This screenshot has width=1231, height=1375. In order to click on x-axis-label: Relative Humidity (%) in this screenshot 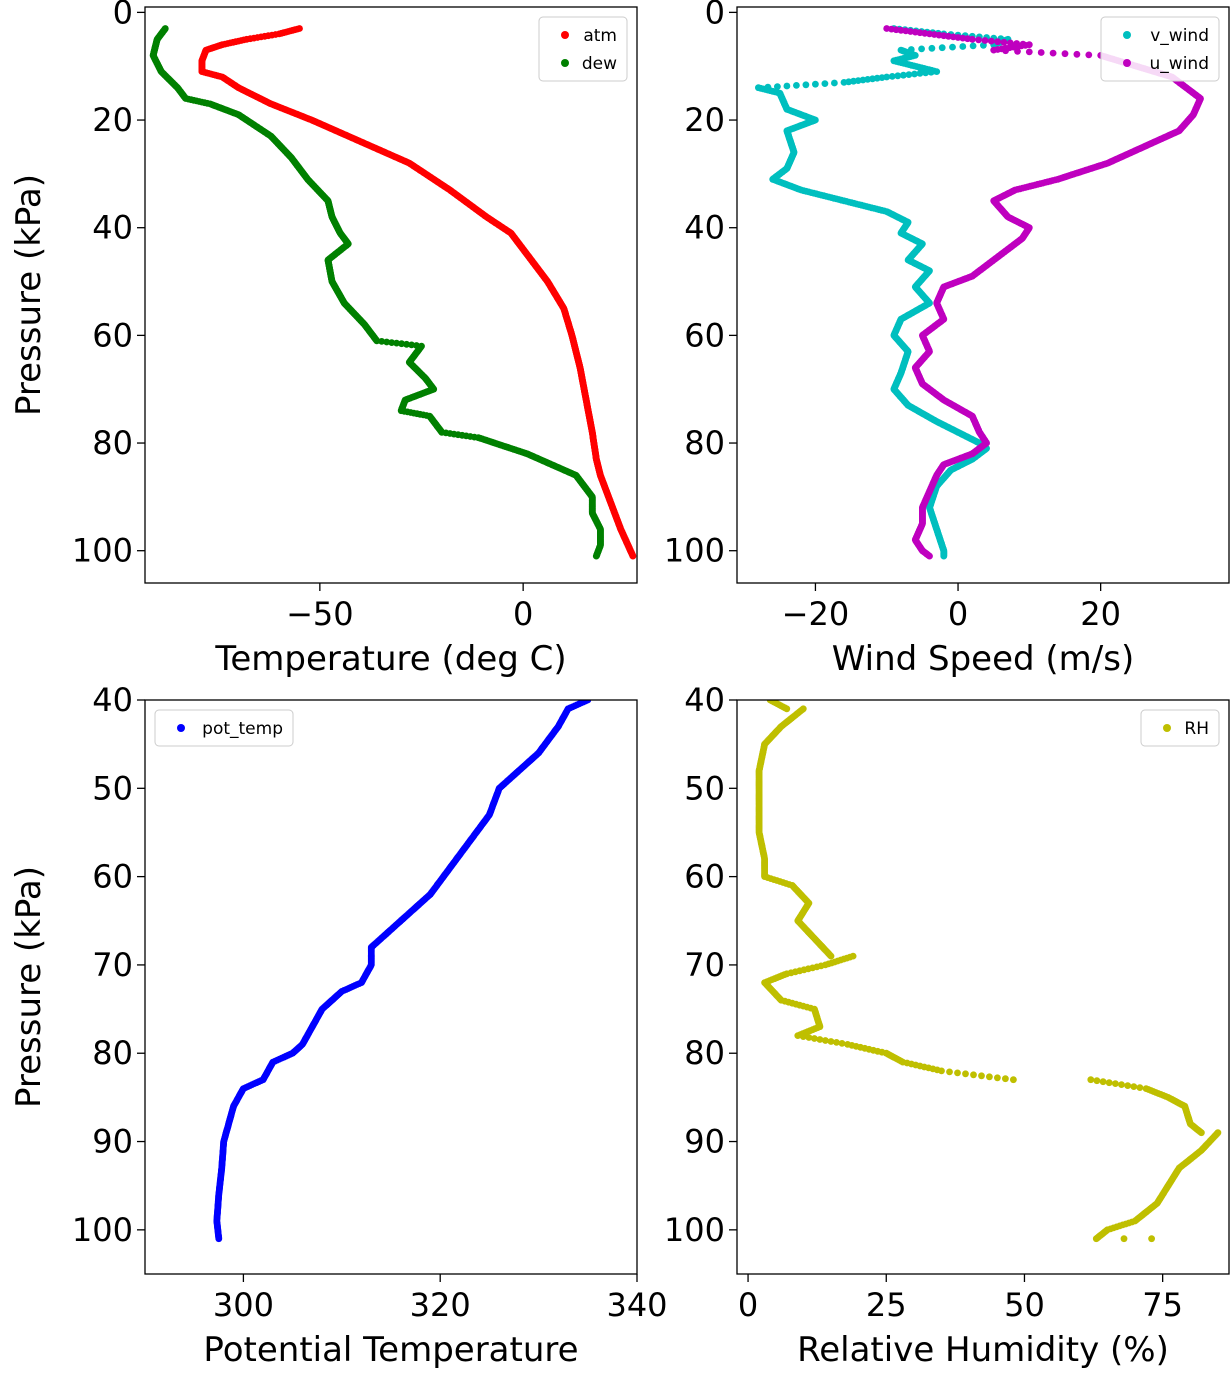, I will do `click(983, 1350)`.